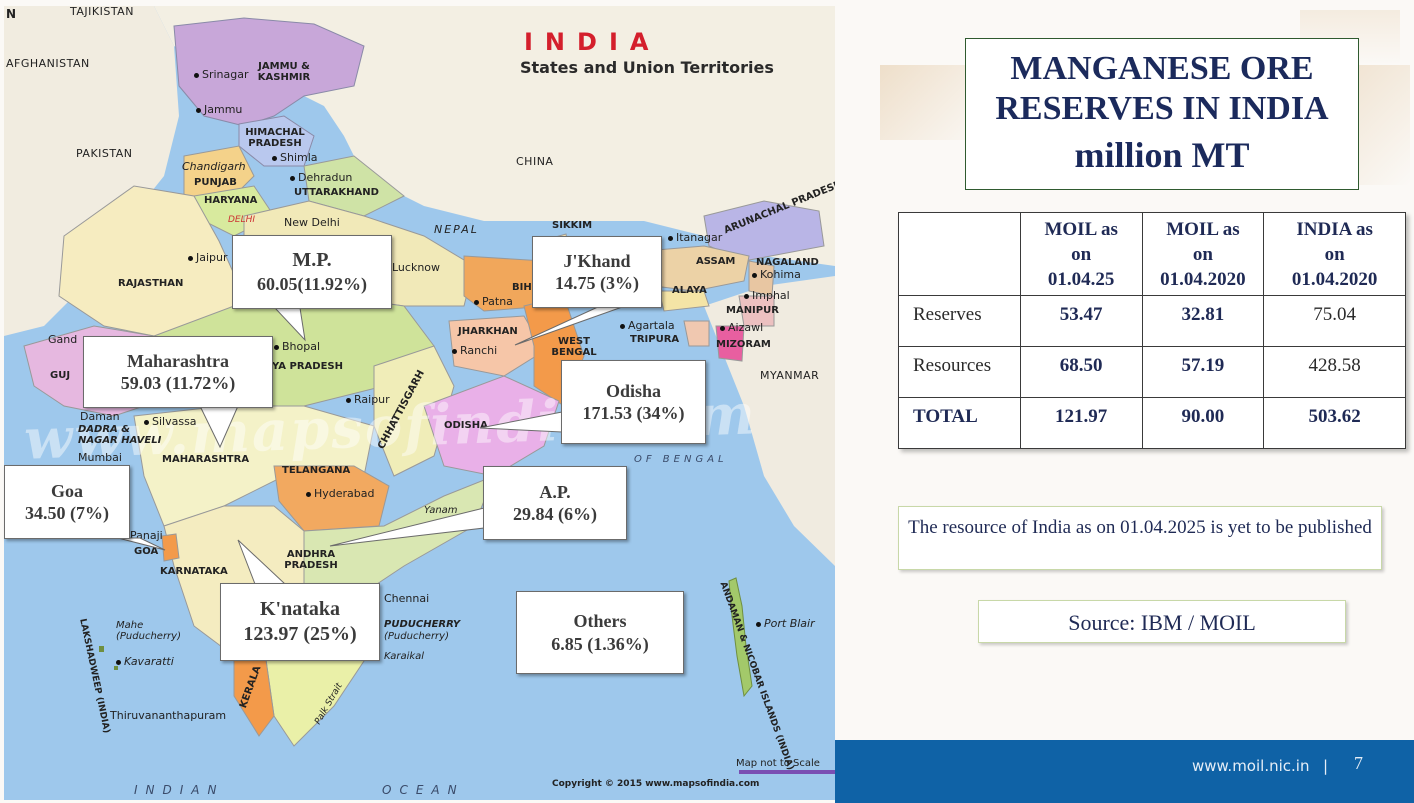  What do you see at coordinates (741, 327) in the screenshot?
I see `label-aizawl: Aizawl` at bounding box center [741, 327].